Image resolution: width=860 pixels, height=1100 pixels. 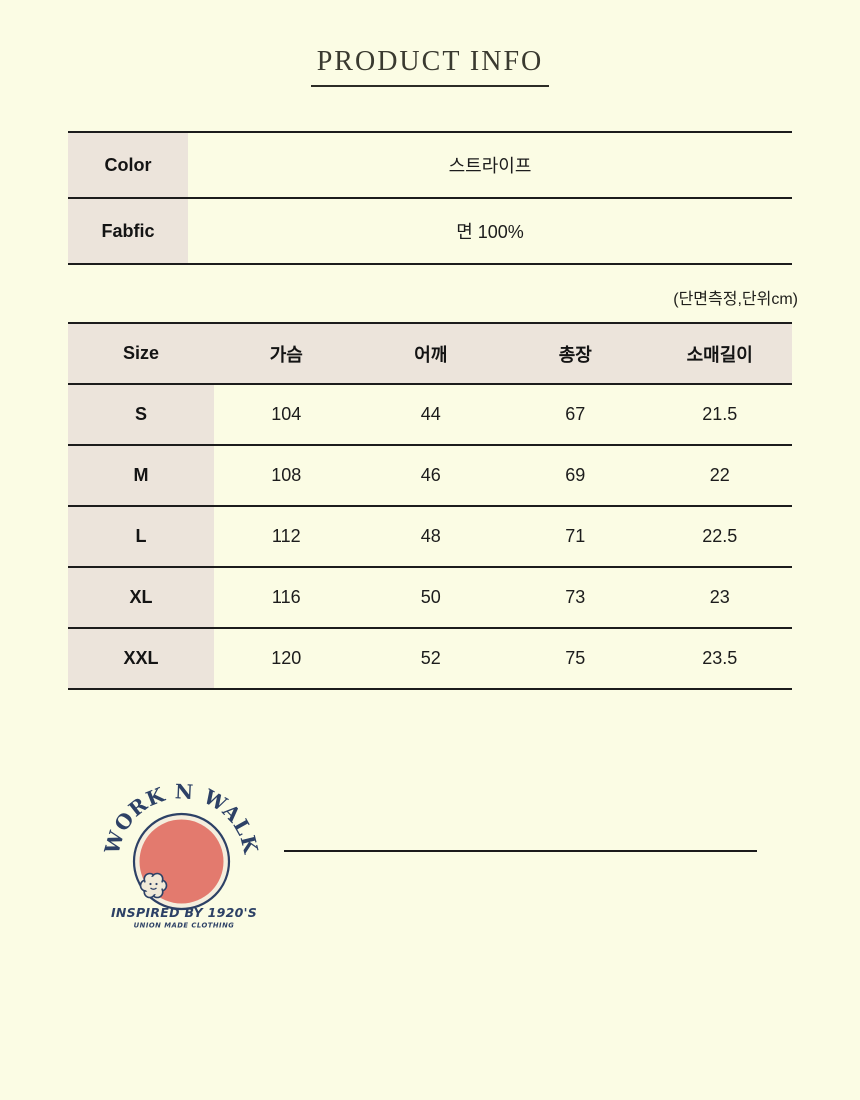 What do you see at coordinates (575, 354) in the screenshot?
I see `column-header-length: 총장` at bounding box center [575, 354].